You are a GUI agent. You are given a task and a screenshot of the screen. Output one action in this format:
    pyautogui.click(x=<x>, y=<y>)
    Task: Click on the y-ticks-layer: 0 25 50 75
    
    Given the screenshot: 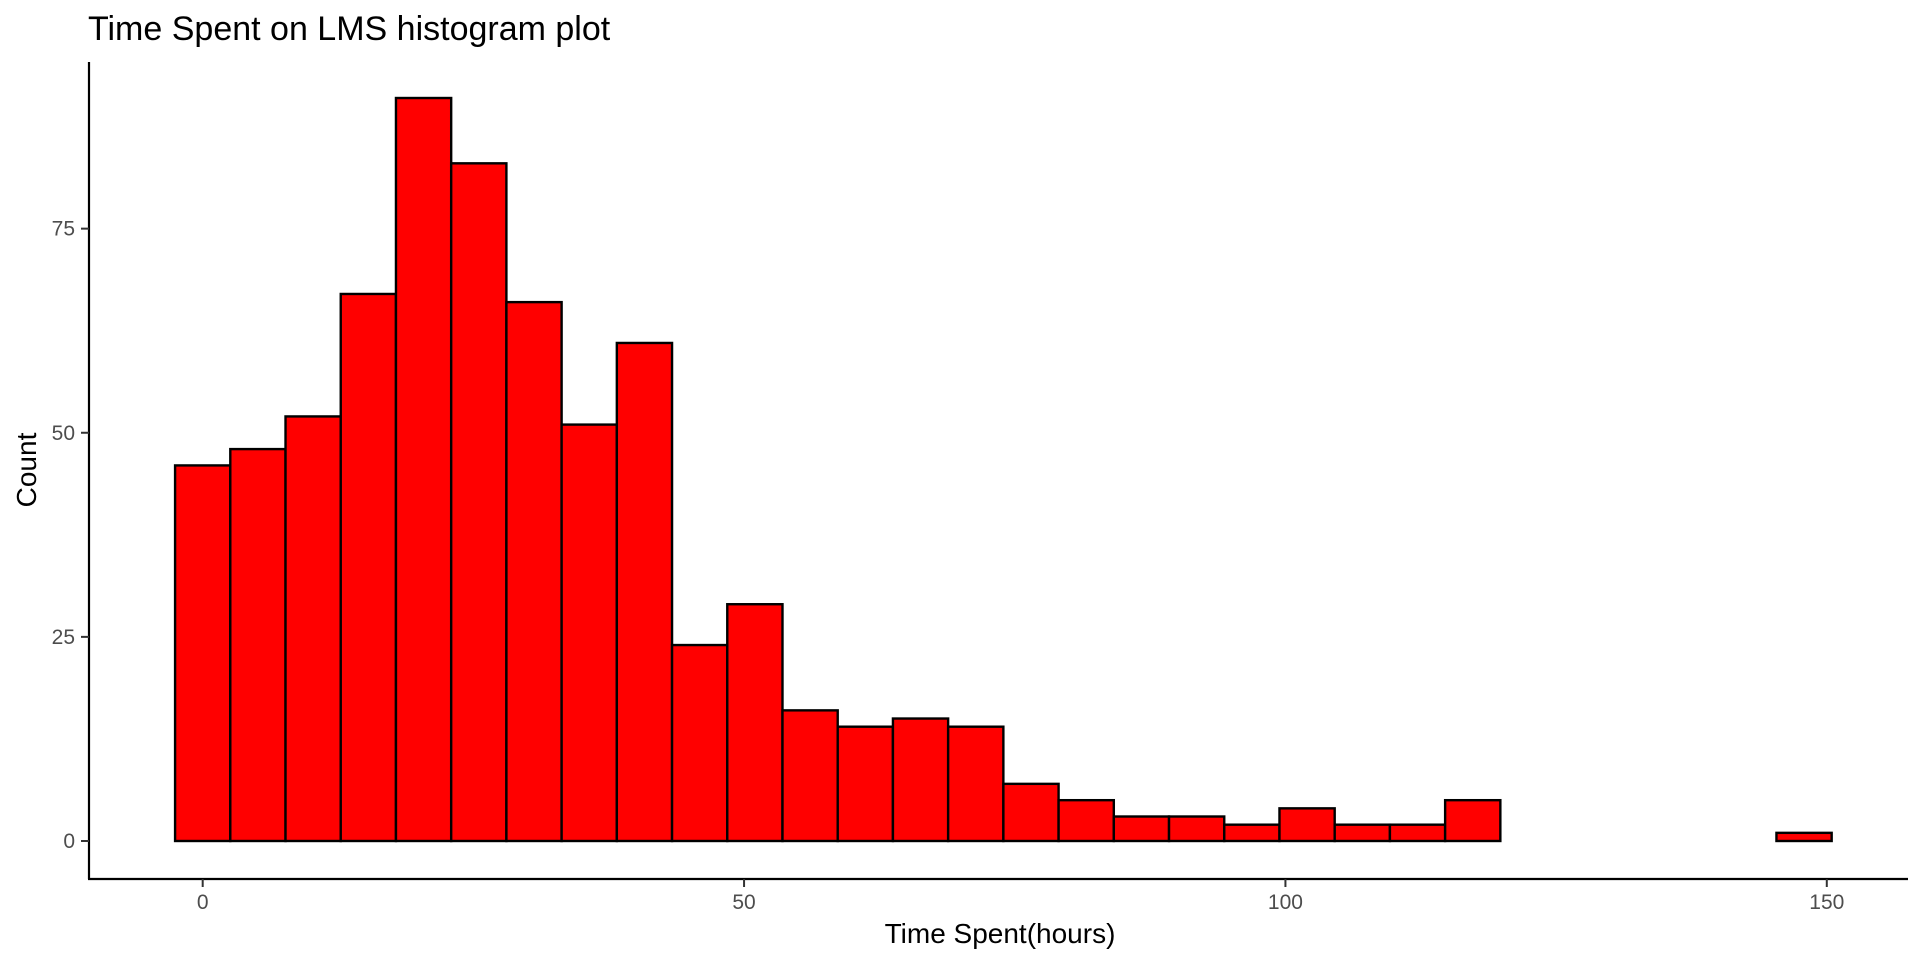 What is the action you would take?
    pyautogui.click(x=70, y=535)
    